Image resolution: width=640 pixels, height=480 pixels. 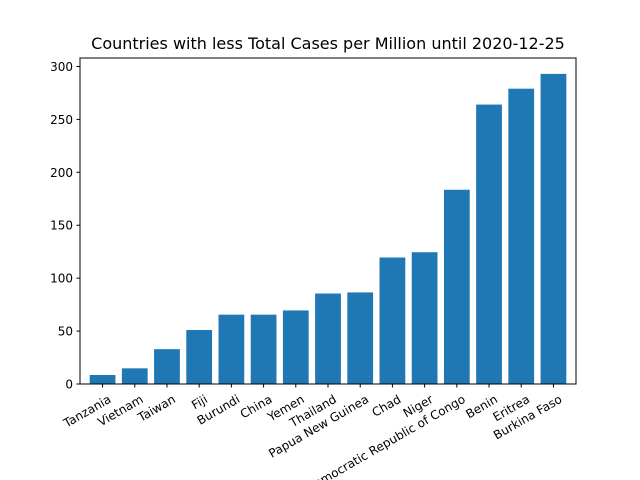 What do you see at coordinates (61, 67) in the screenshot?
I see `y-tick-label: 300` at bounding box center [61, 67].